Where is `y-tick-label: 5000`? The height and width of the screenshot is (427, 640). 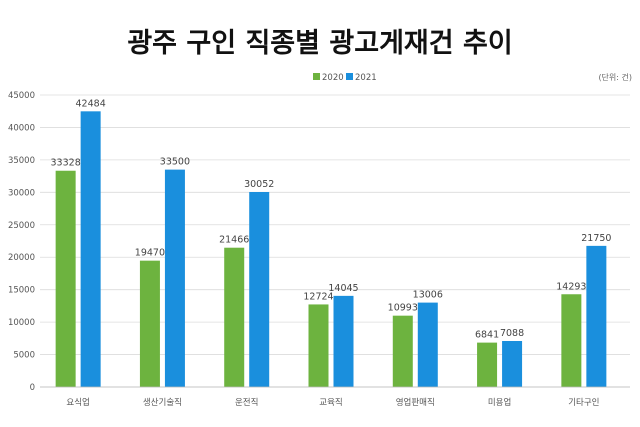 y-tick-label: 5000 is located at coordinates (24, 356).